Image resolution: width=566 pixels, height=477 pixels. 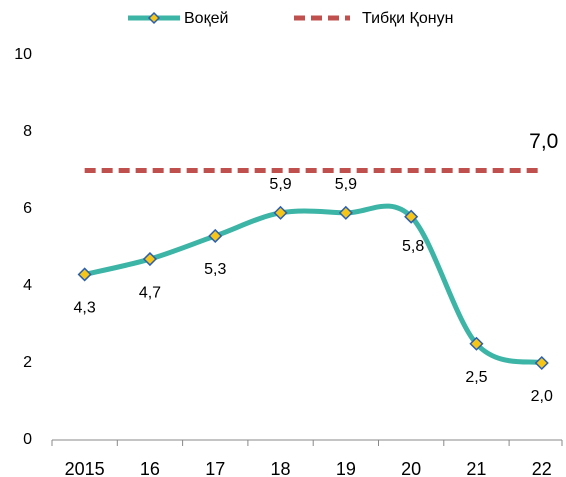 What do you see at coordinates (206, 18) in the screenshot?
I see `legend-label: Воқей` at bounding box center [206, 18].